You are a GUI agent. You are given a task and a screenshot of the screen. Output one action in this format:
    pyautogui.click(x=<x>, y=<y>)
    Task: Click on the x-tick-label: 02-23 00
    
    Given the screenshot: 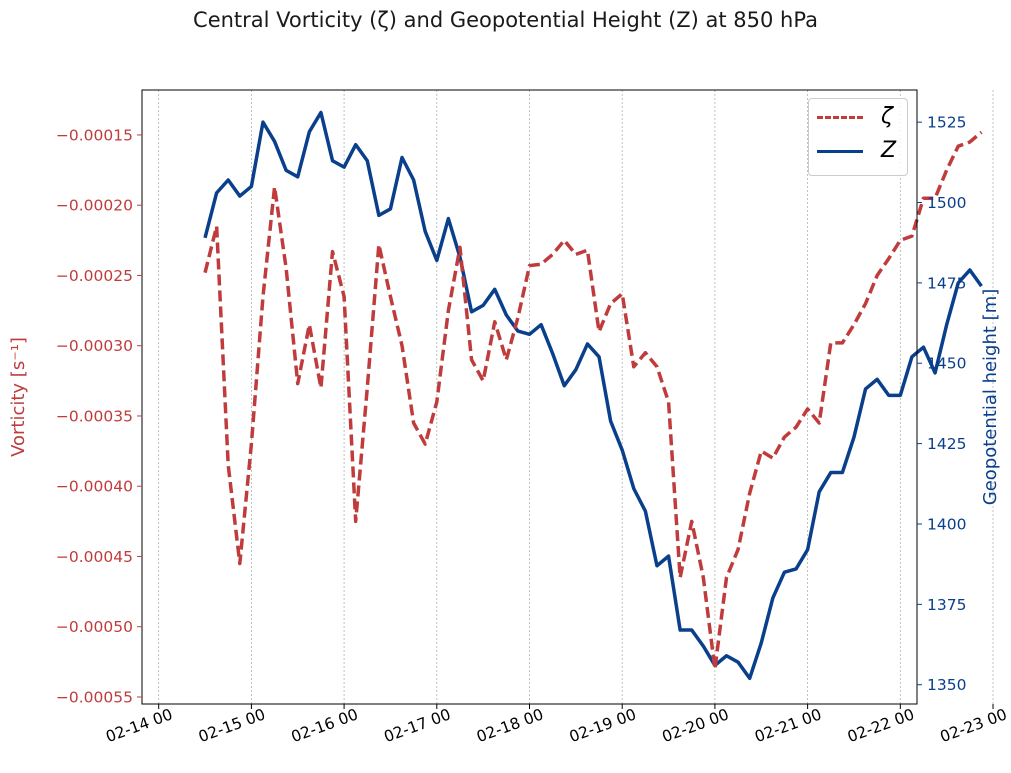 What is the action you would take?
    pyautogui.click(x=974, y=725)
    